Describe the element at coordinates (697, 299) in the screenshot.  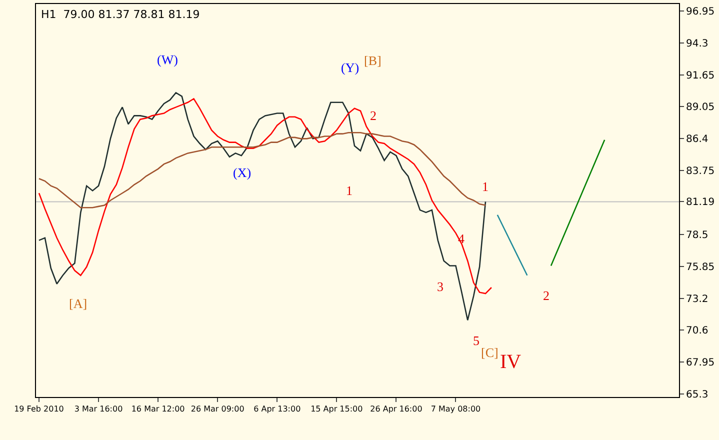
I see `y-tick-label: 73.2` at that location.